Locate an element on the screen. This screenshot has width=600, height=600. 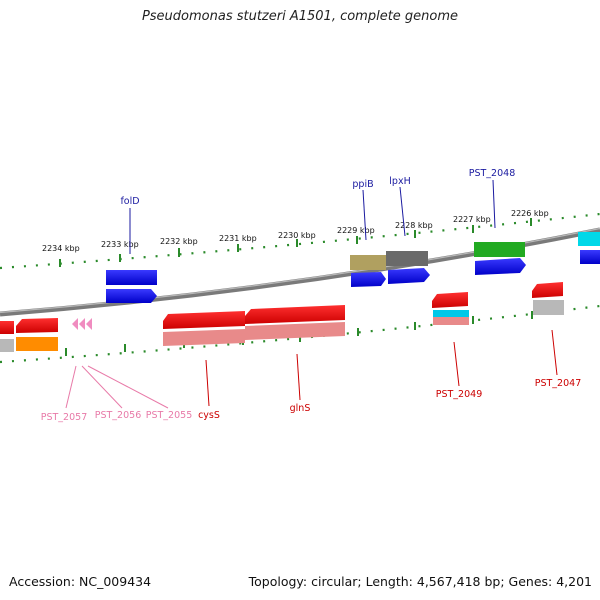
gene-label-glnS: glnS is located at coordinates (300, 408).